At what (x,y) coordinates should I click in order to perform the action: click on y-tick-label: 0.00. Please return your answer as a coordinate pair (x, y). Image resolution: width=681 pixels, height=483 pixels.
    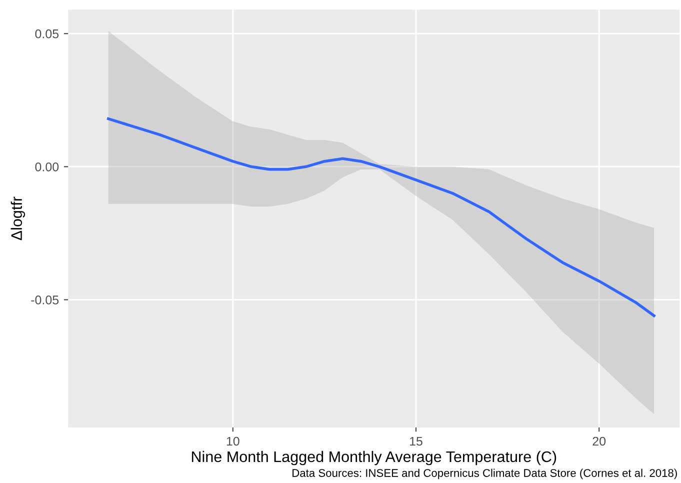
    Looking at the image, I should click on (47, 167).